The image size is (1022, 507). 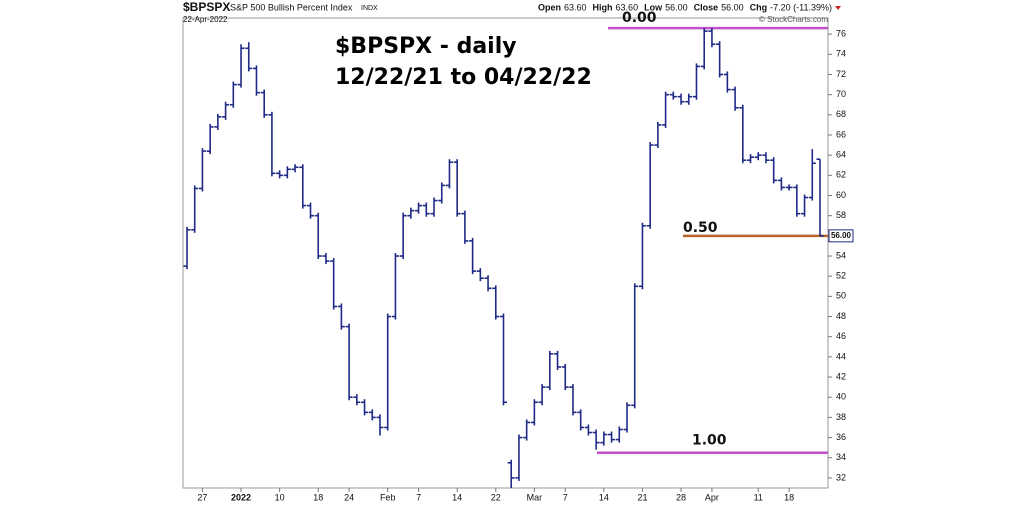 What do you see at coordinates (841, 276) in the screenshot?
I see `y-tick-label: 52` at bounding box center [841, 276].